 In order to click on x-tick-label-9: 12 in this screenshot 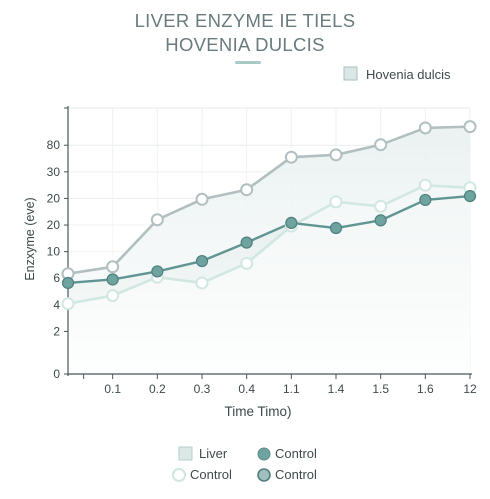, I will do `click(470, 389)`.